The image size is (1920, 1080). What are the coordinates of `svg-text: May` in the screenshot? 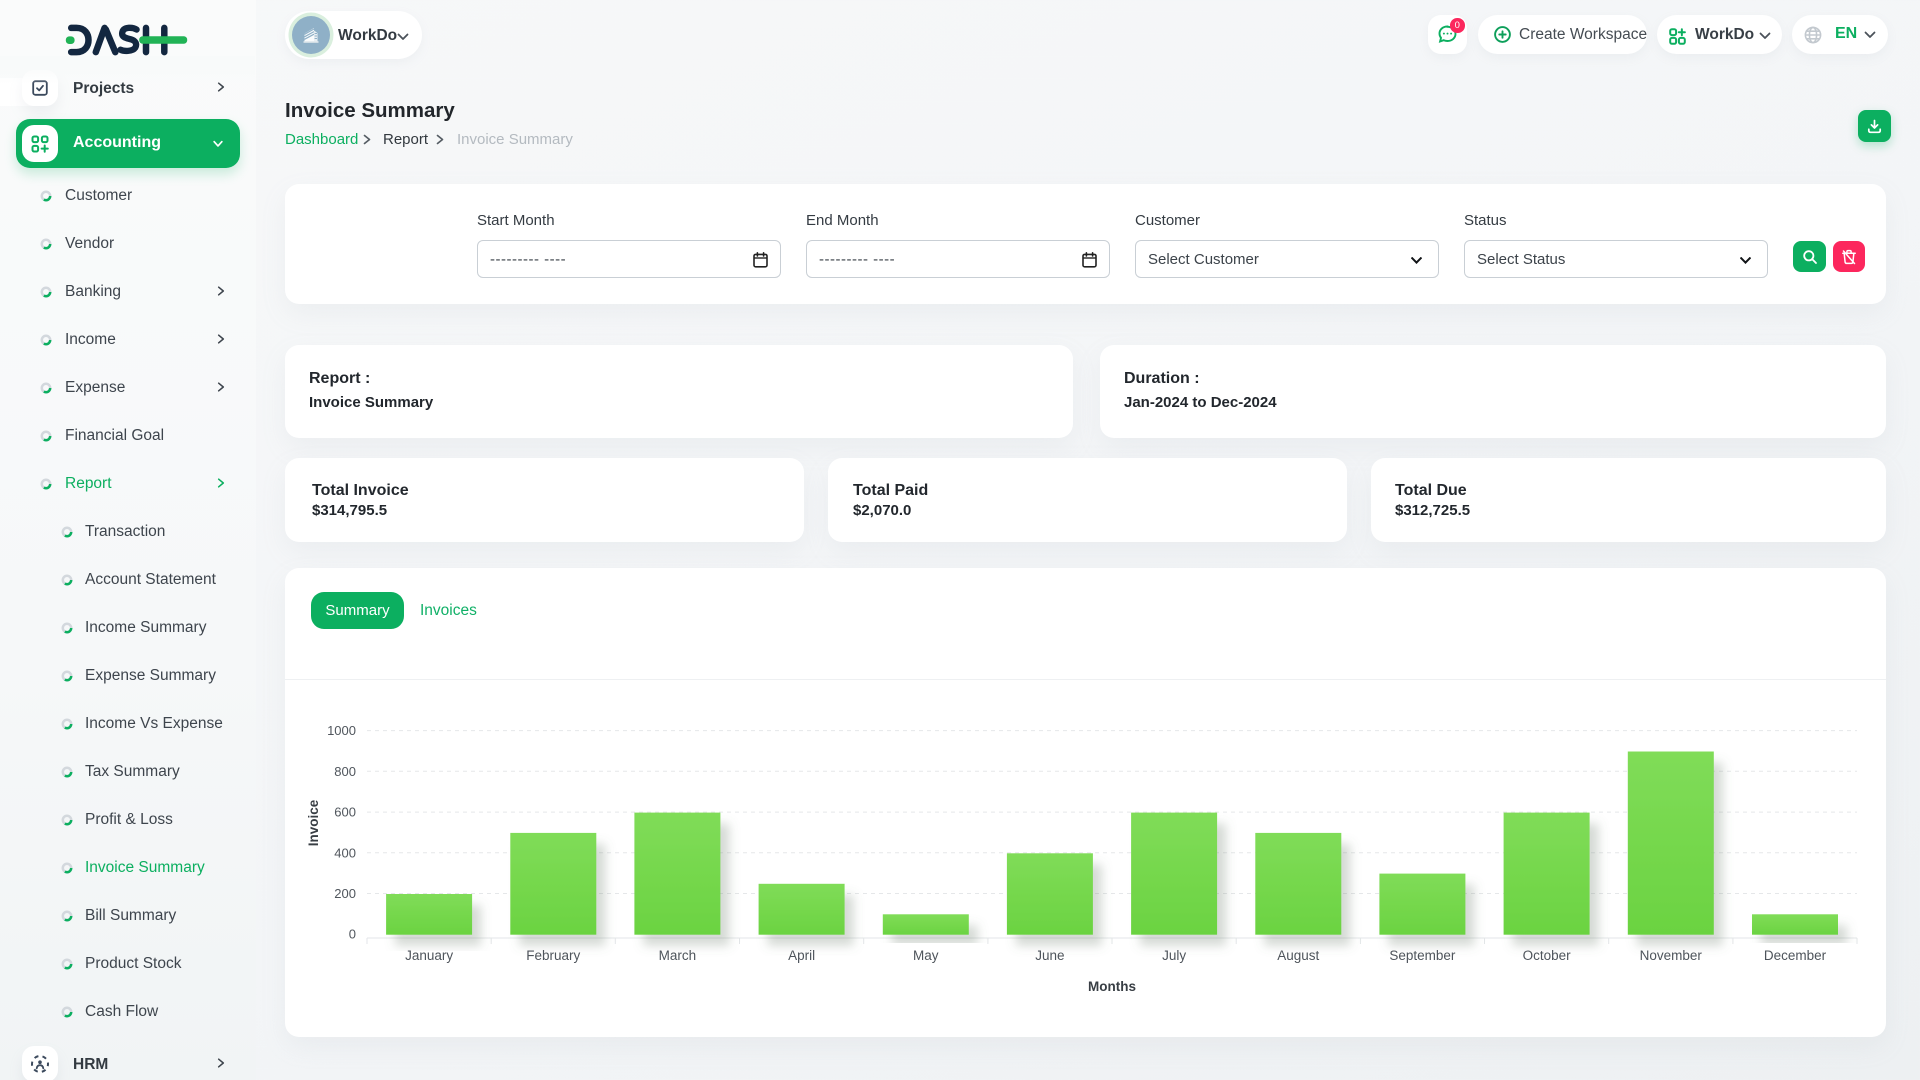 It's located at (926, 955).